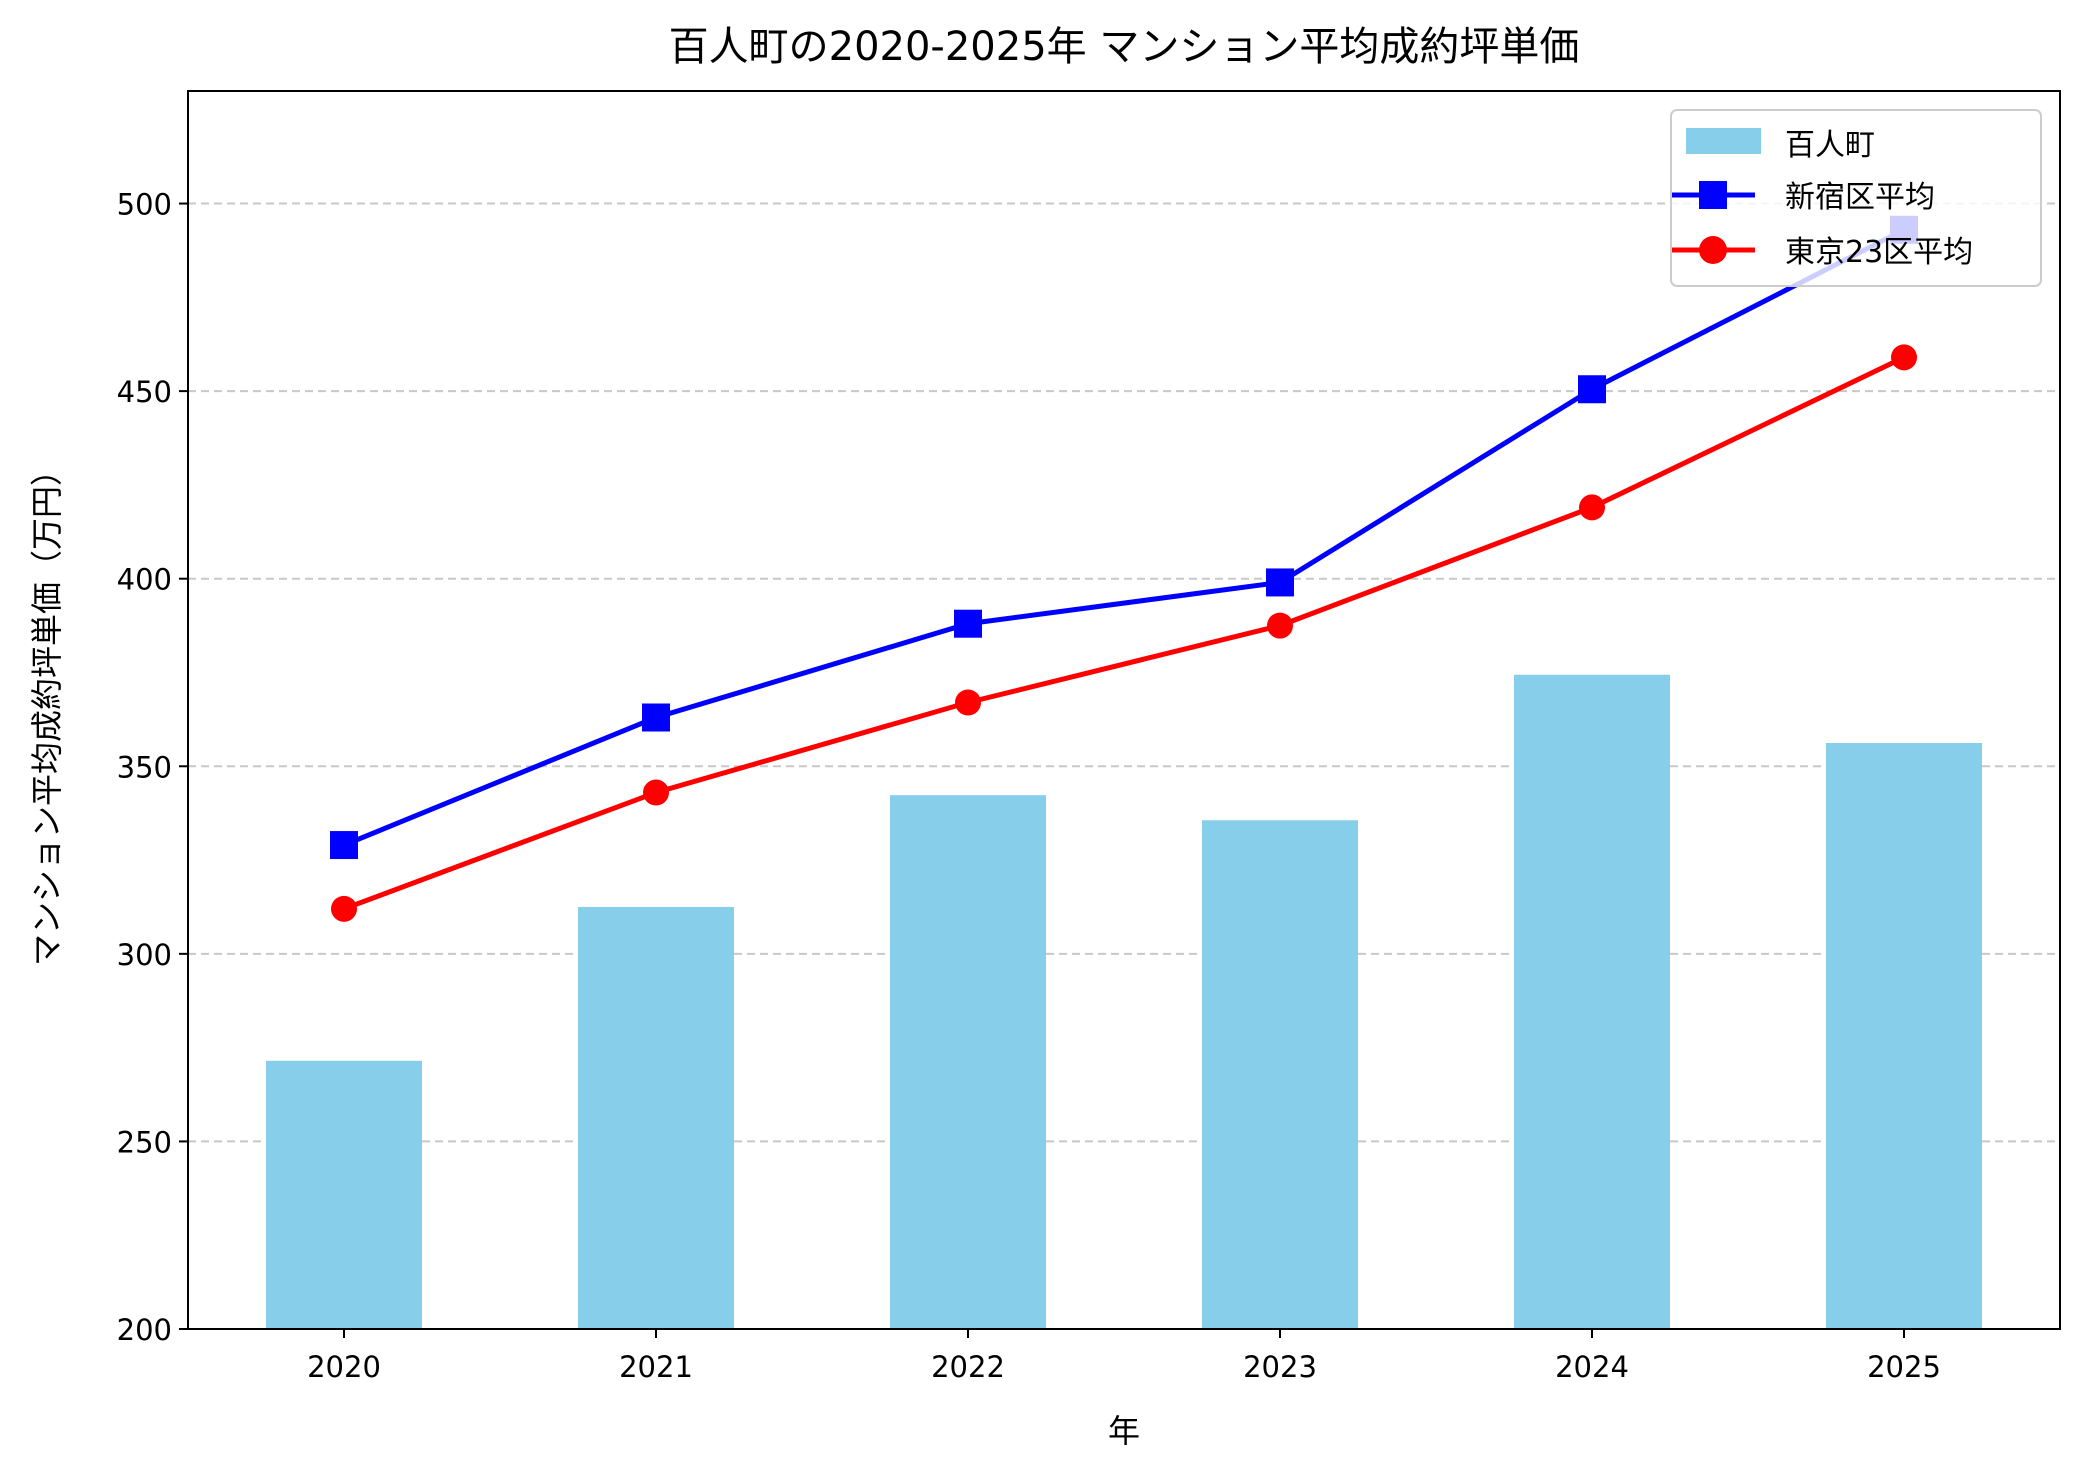 The width and height of the screenshot is (2079, 1478). I want to click on x-tick-label: 2021, so click(656, 1367).